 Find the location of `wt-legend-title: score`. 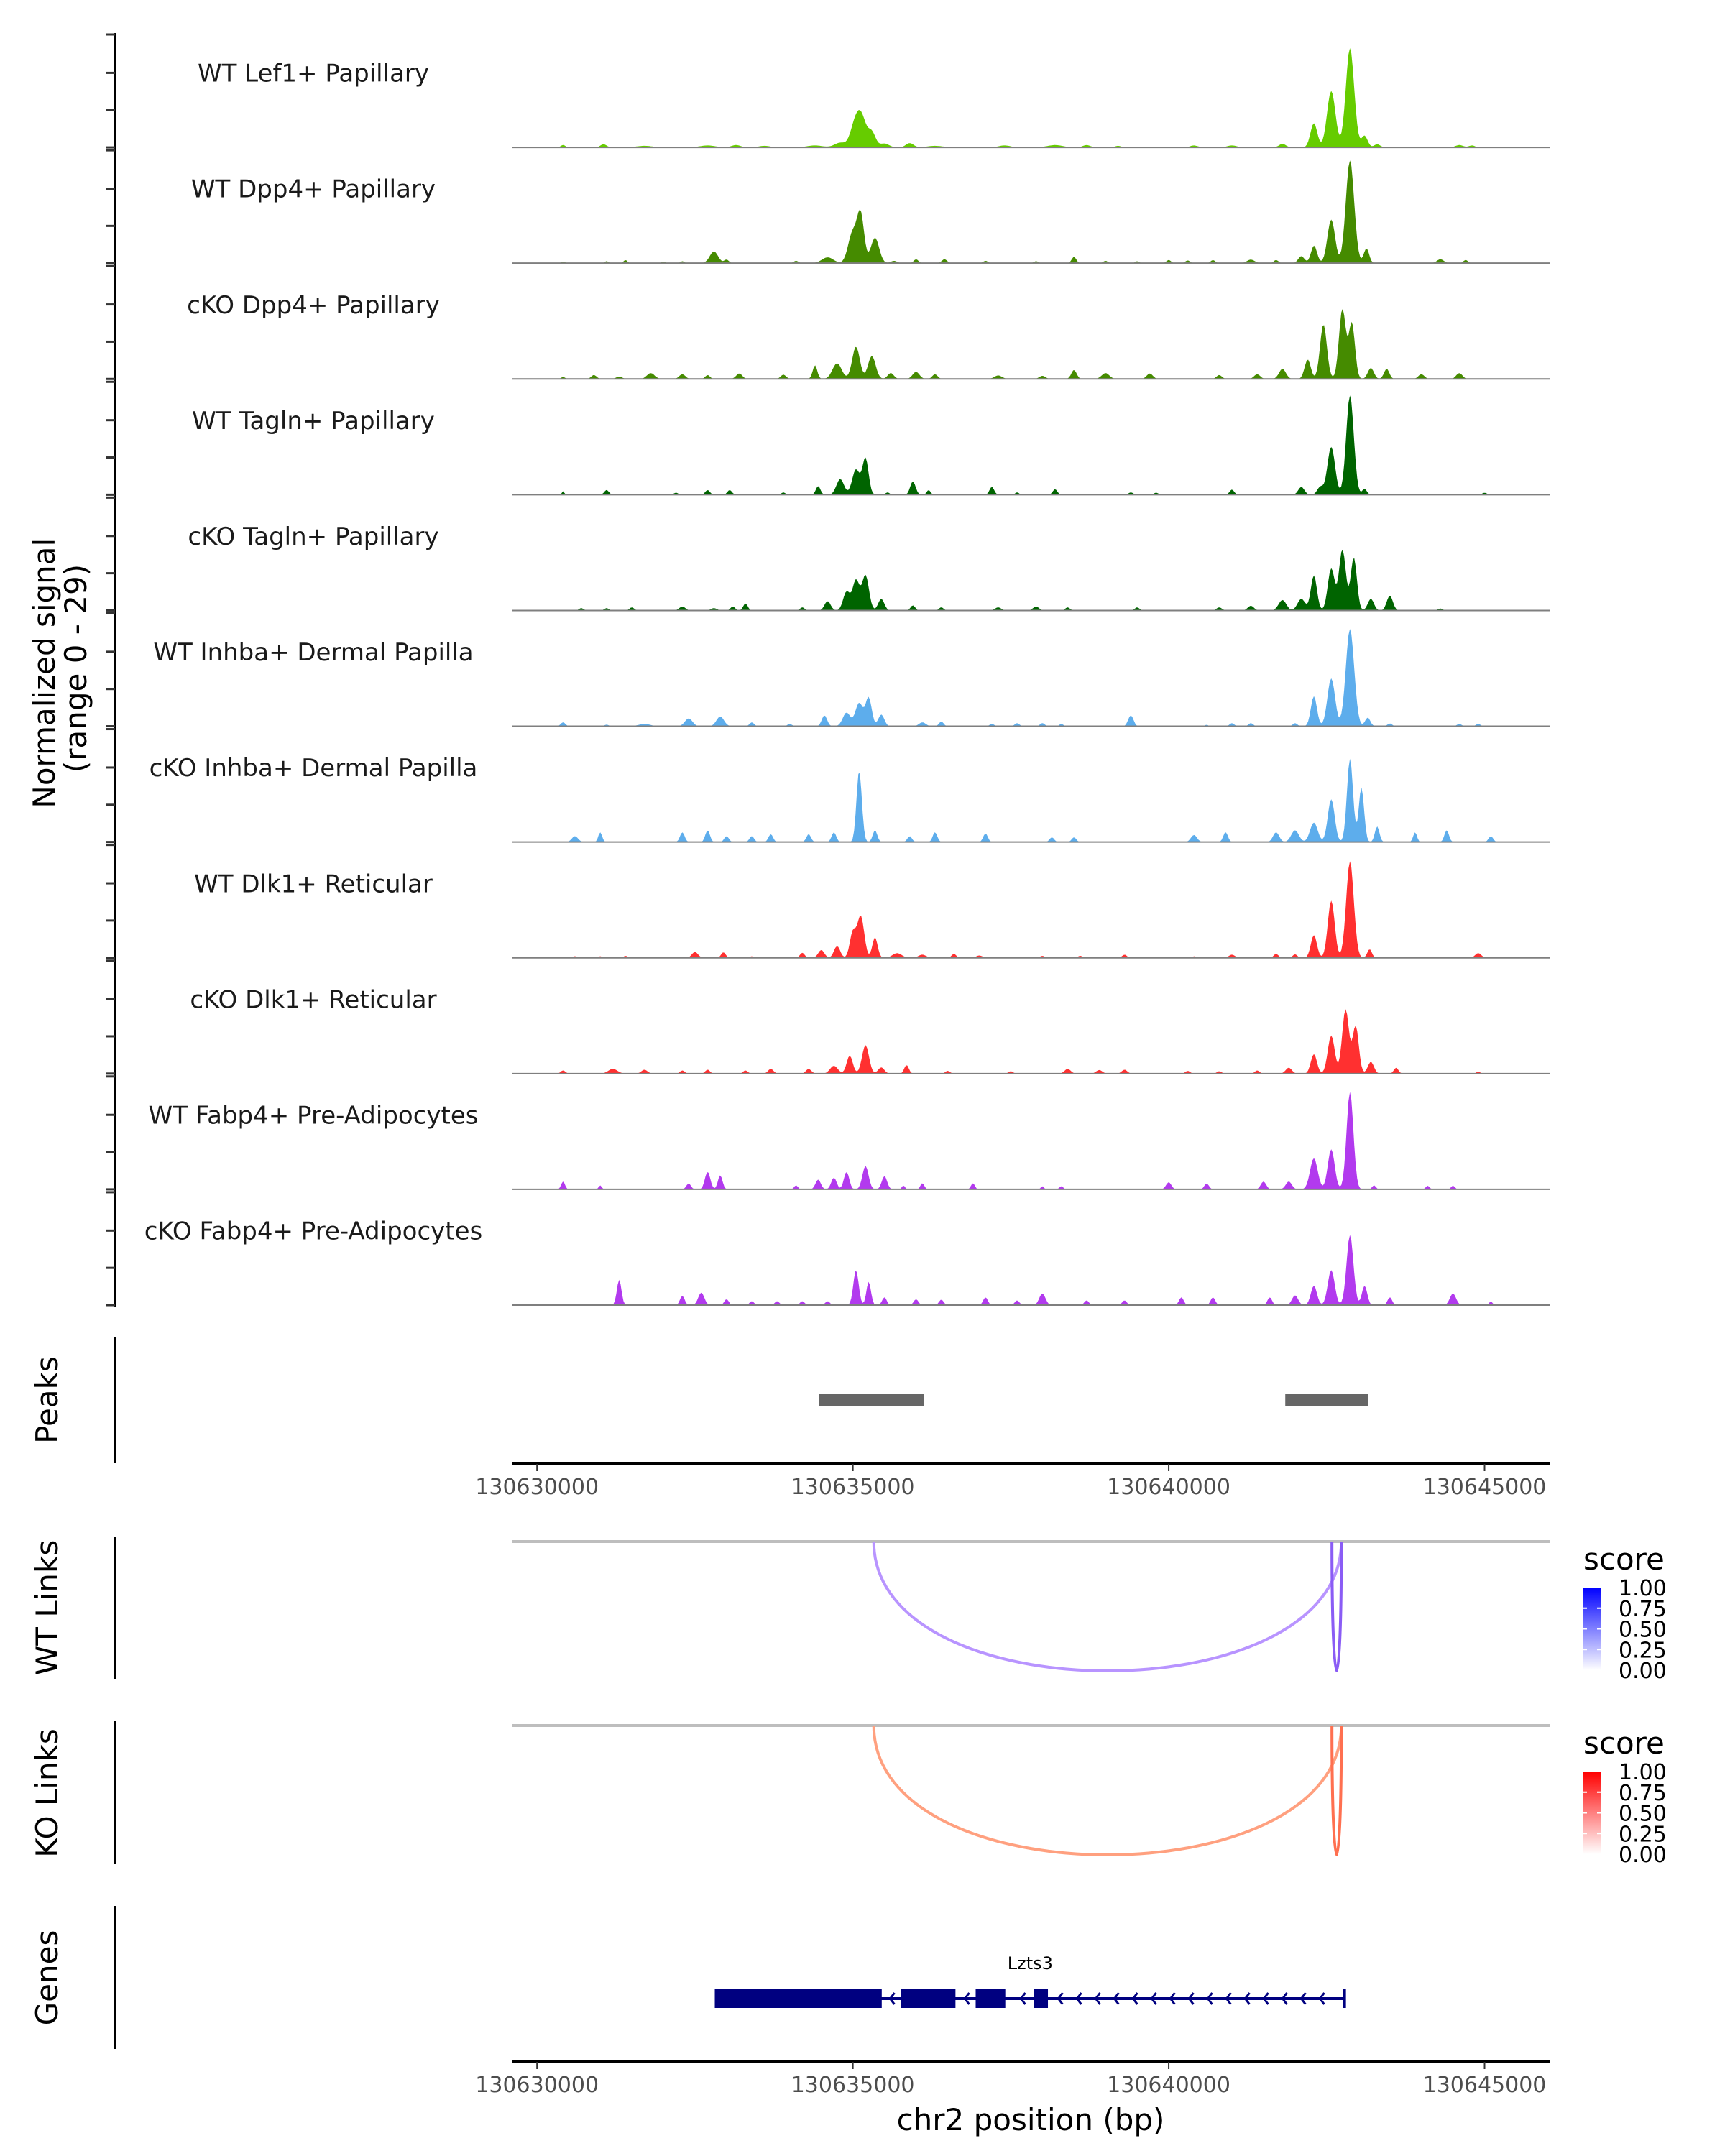

wt-legend-title: score is located at coordinates (1624, 1559).